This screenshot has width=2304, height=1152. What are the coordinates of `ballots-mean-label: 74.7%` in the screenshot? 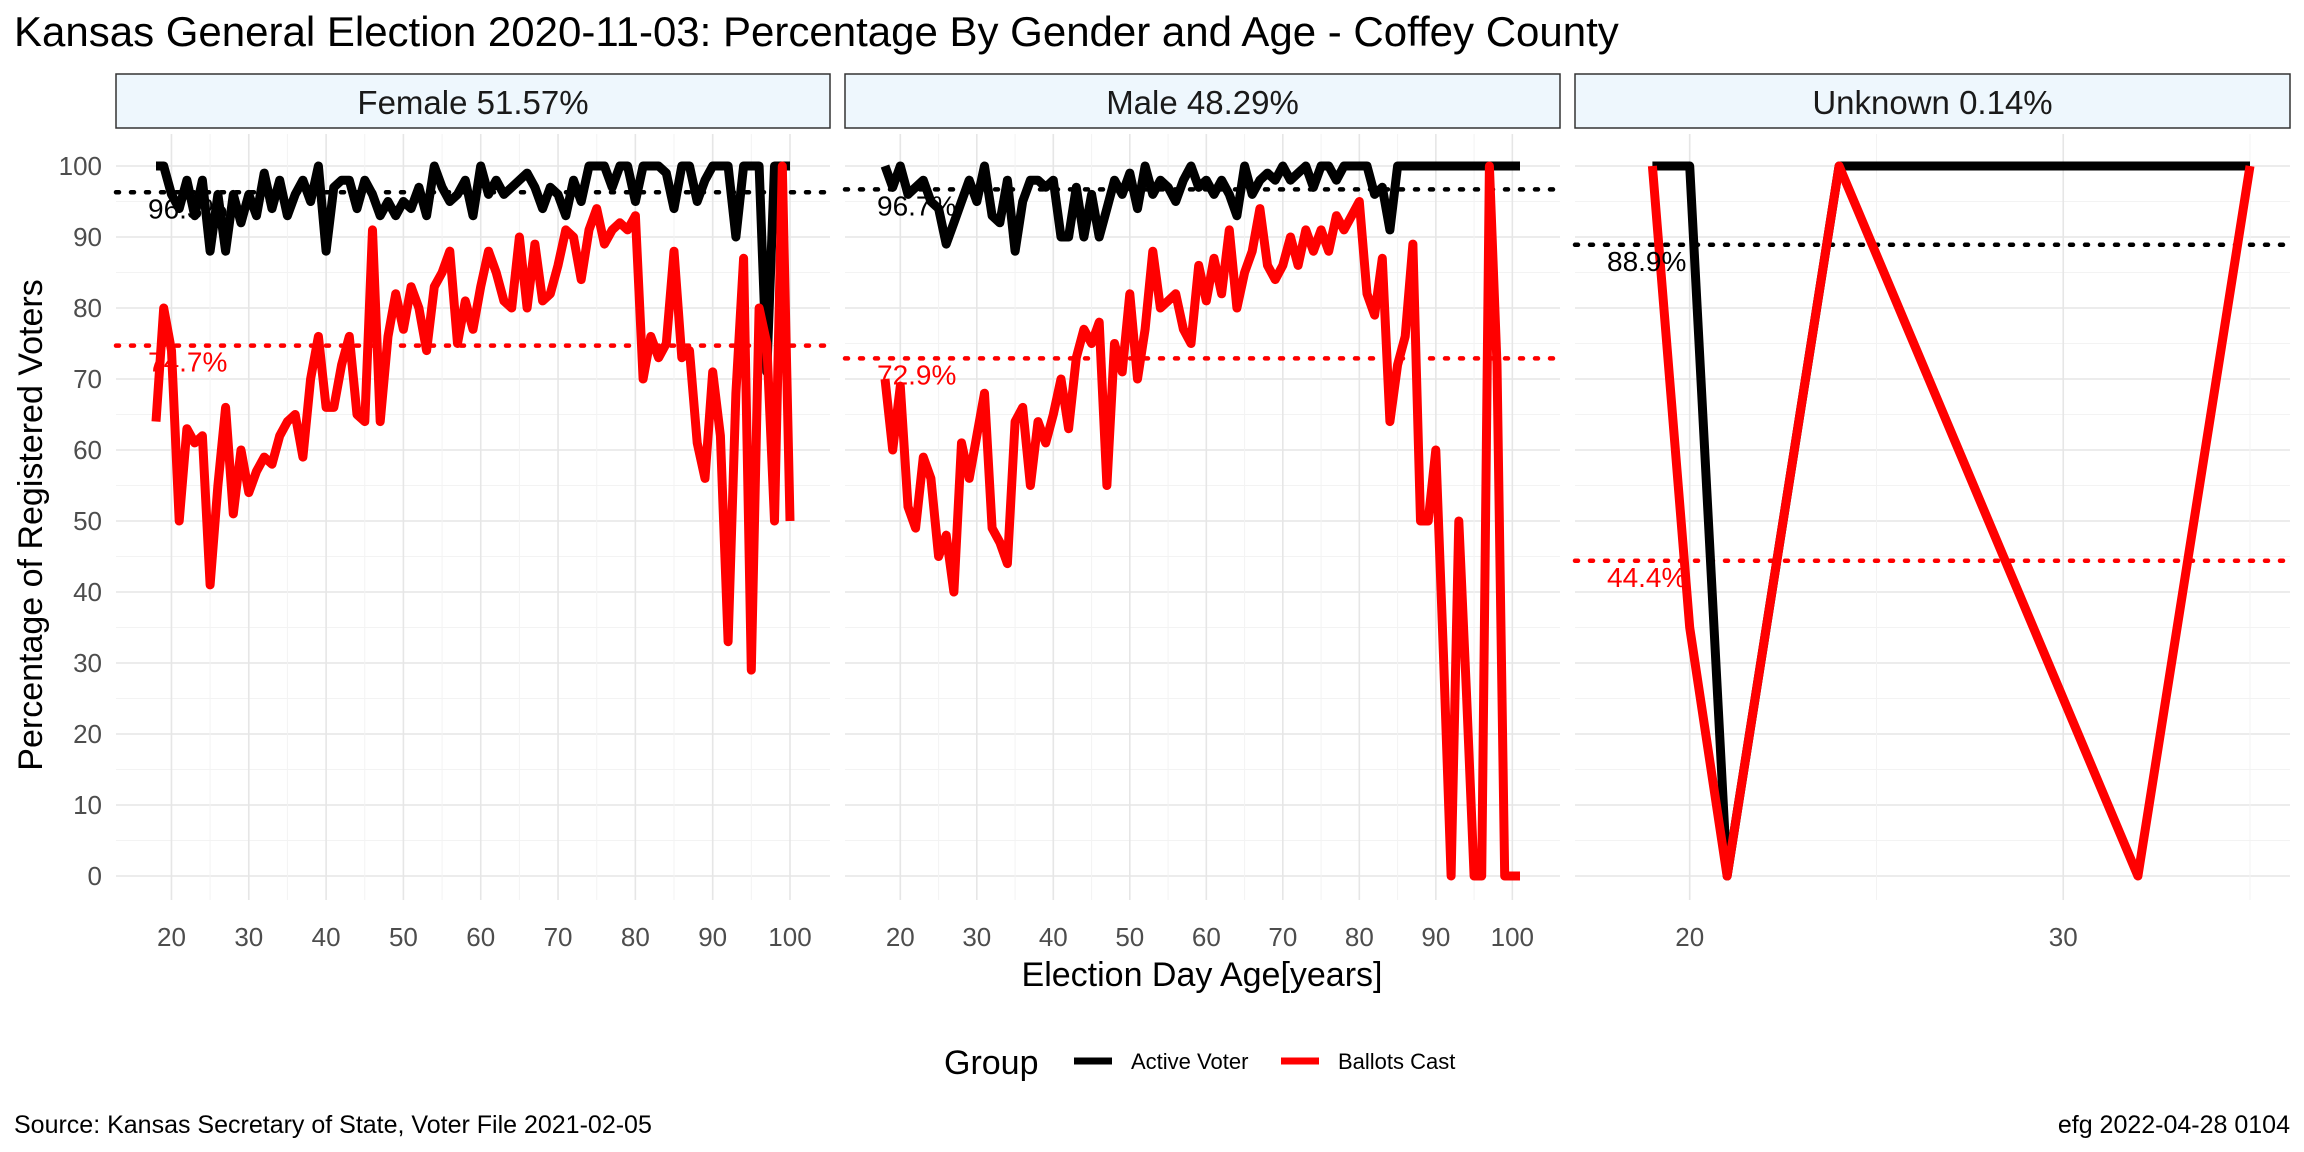 It's located at (187, 362).